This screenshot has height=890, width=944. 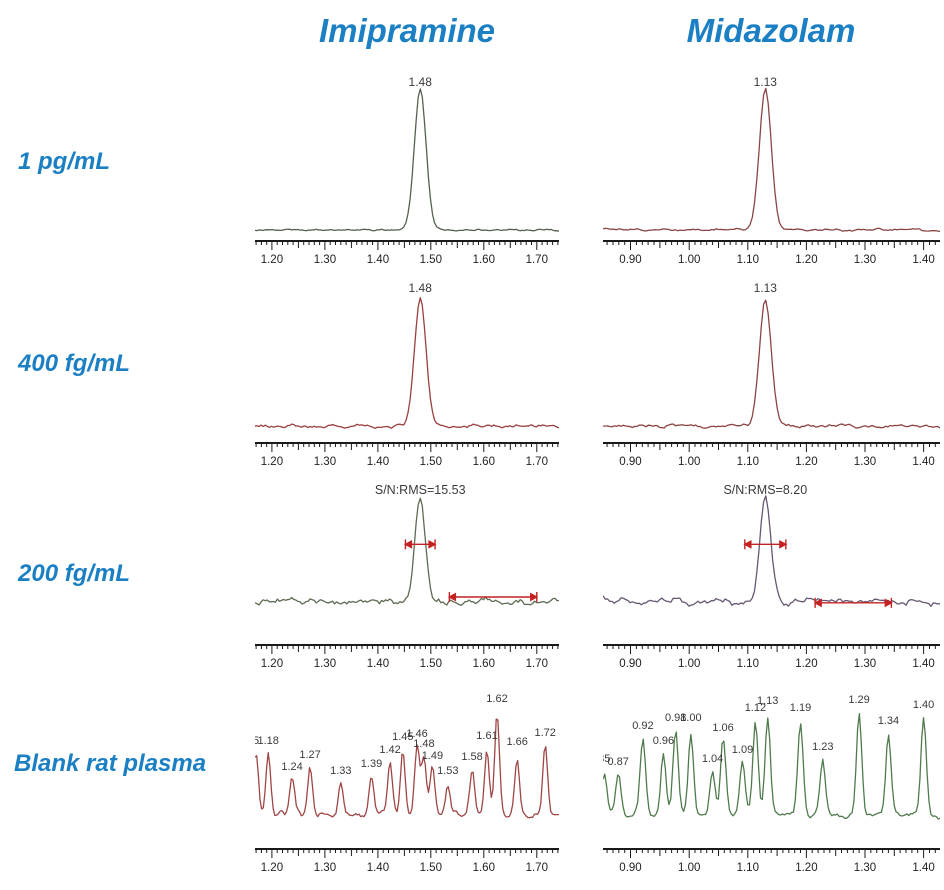 I want to click on chromatogram-svg-imipramine-200fgml: 1.20 1.30 1.40 1.50 1.60 1.70 S/N:RMS=15.53, so click(x=407, y=576).